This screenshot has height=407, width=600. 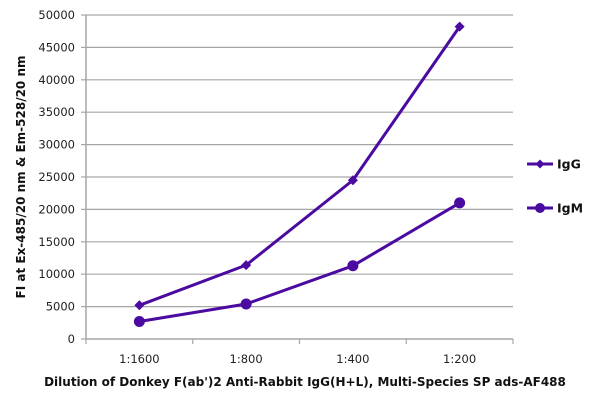 What do you see at coordinates (555, 186) in the screenshot?
I see `legend: IgG IgM` at bounding box center [555, 186].